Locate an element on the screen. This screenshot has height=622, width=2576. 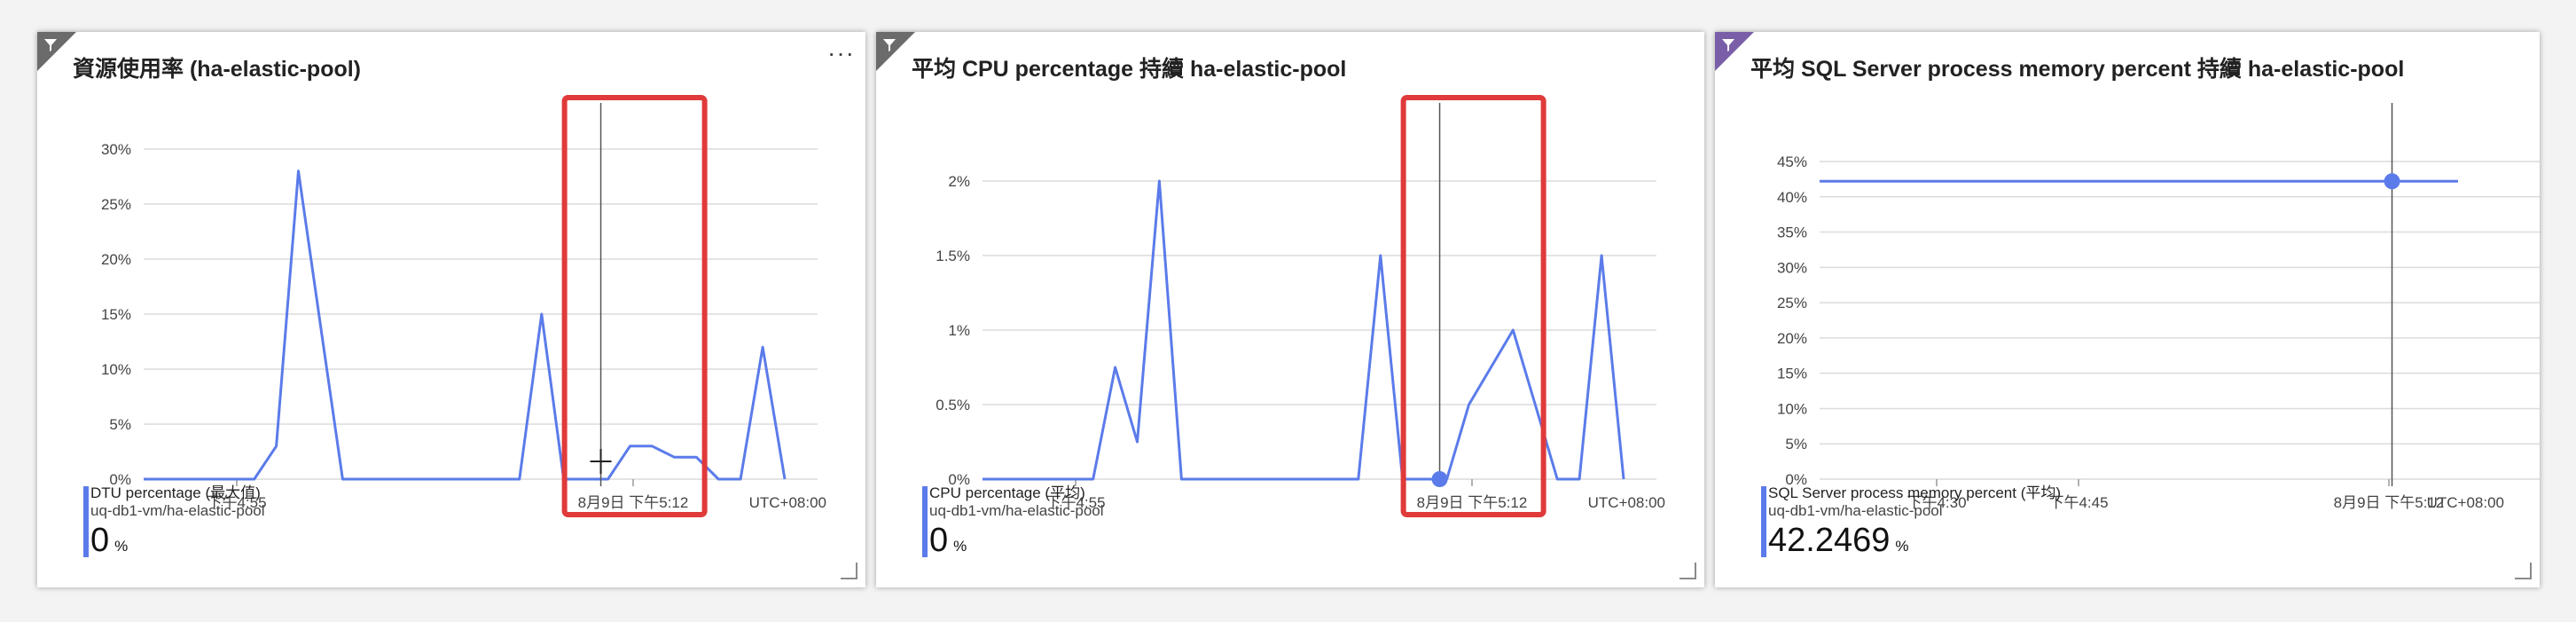
y-tick-label: 45% is located at coordinates (1792, 162).